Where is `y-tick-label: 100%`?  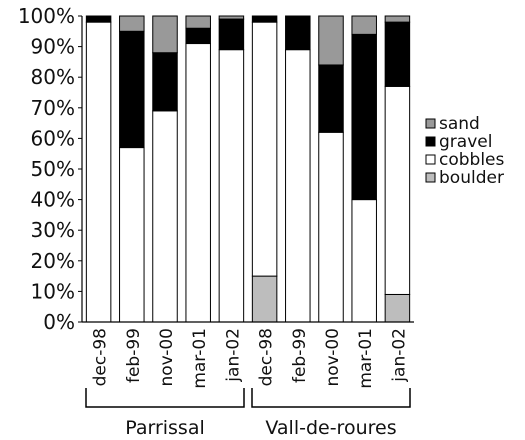
y-tick-label: 100% is located at coordinates (46, 16).